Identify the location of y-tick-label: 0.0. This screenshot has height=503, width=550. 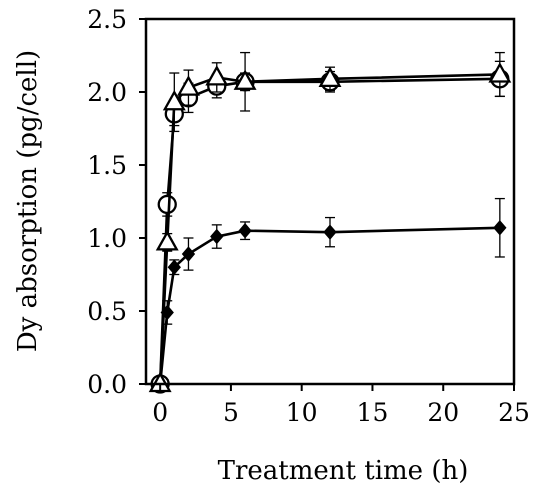
(107, 384).